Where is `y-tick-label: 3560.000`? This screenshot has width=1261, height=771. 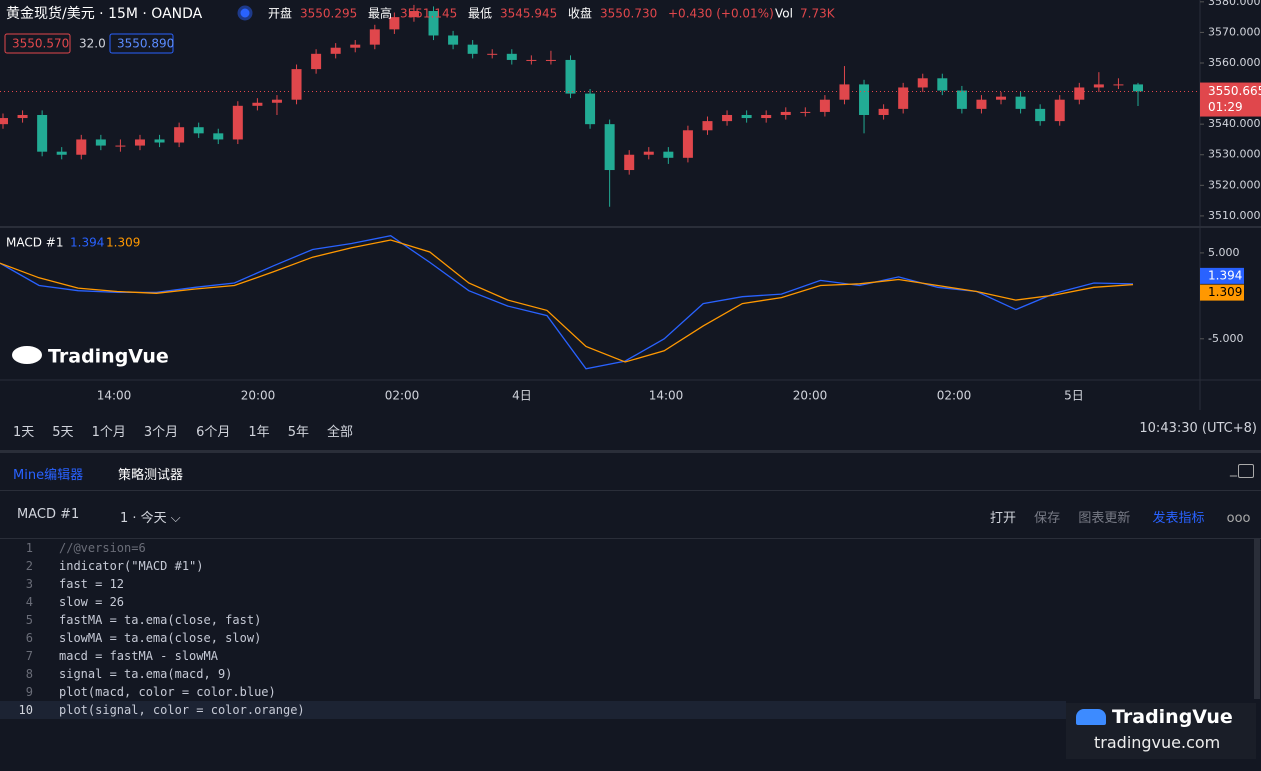
y-tick-label: 3560.000 is located at coordinates (1234, 62).